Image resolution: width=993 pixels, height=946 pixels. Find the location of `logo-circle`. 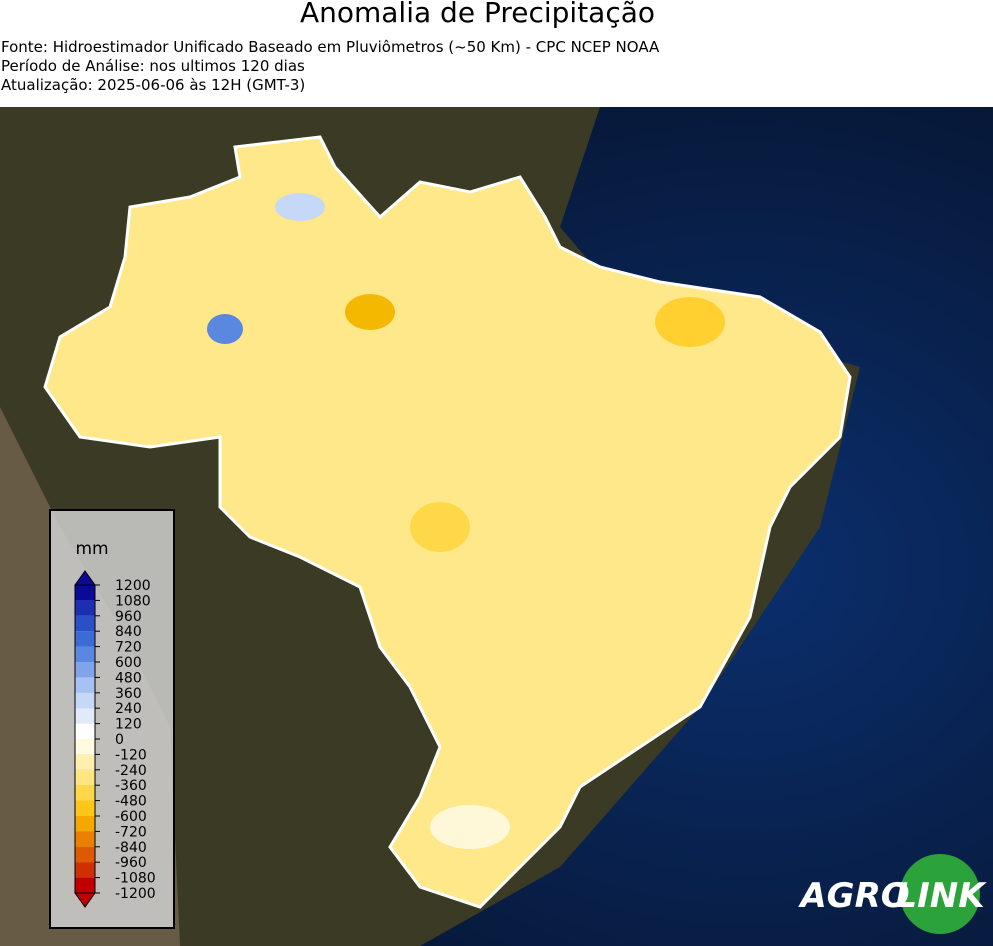

logo-circle is located at coordinates (940, 894).